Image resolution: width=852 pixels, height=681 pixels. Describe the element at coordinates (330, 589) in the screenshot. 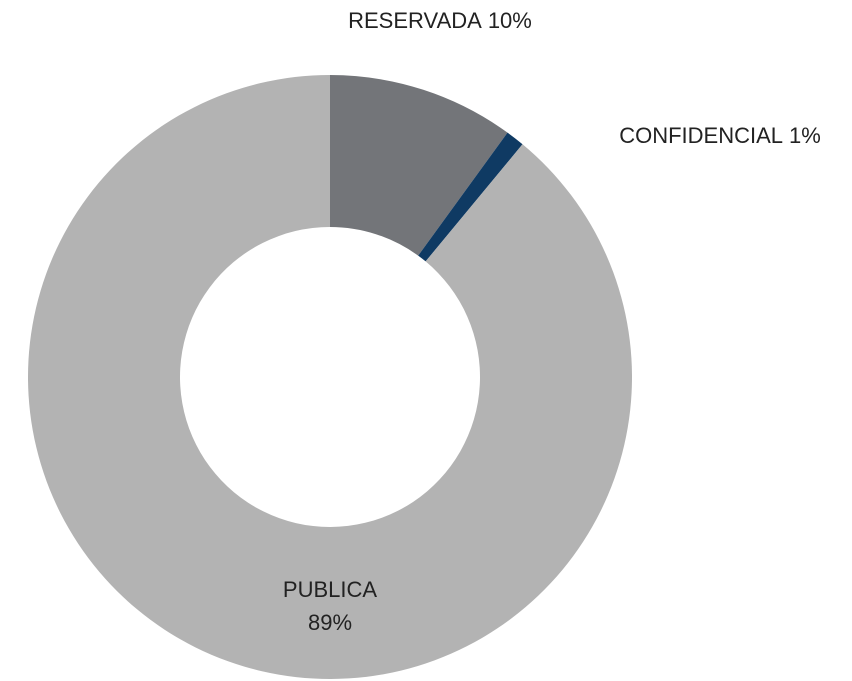

I see `slice-category: PUBLICA` at that location.